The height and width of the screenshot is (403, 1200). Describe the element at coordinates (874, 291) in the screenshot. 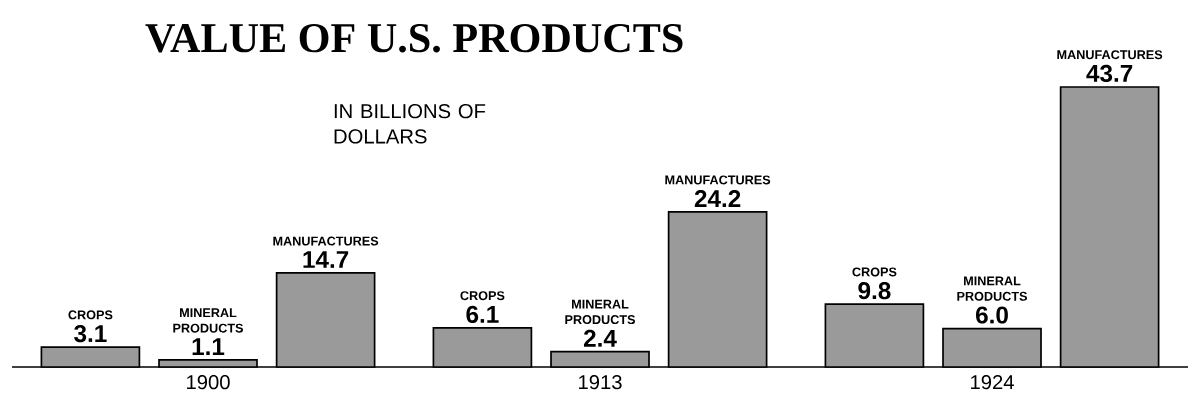

I see `data-label: 9.8` at that location.